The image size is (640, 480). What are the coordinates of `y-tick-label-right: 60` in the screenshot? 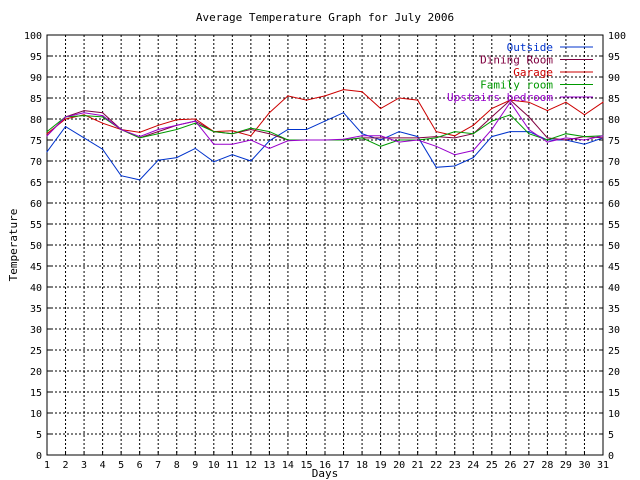 It's located at (614, 204).